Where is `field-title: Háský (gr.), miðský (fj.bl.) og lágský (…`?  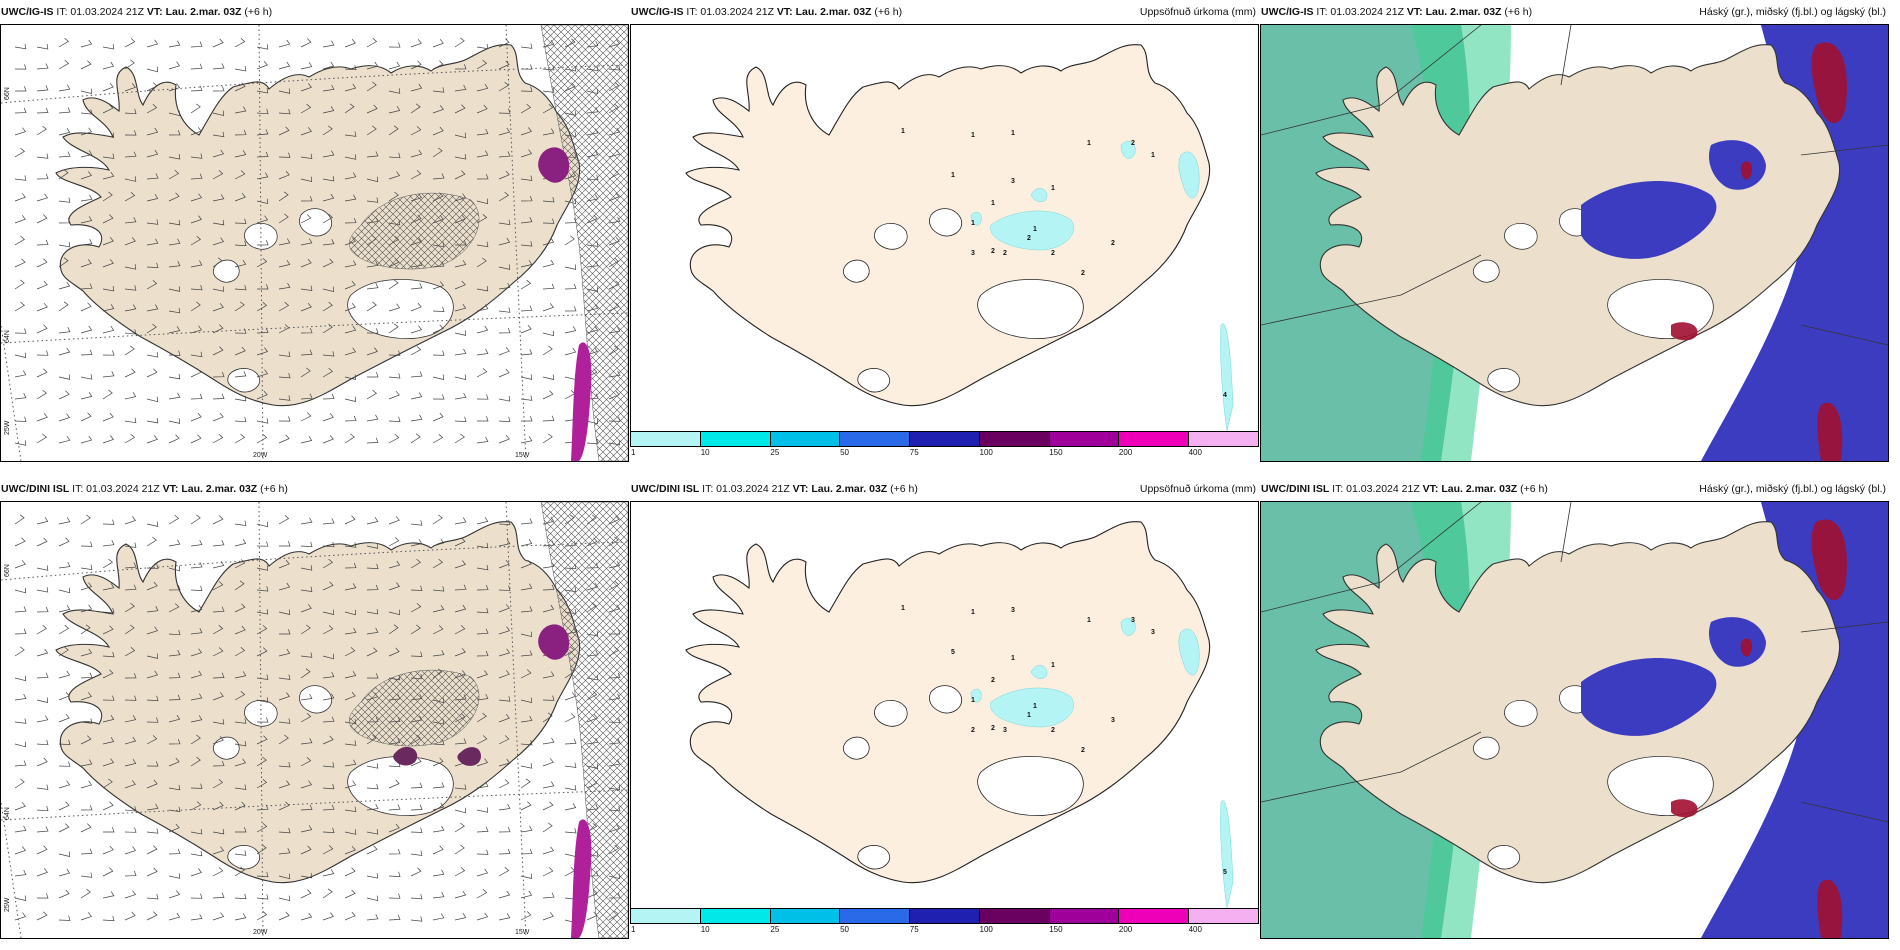
field-title: Háský (gr.), miðský (fj.bl.) og lágský (… is located at coordinates (1792, 489).